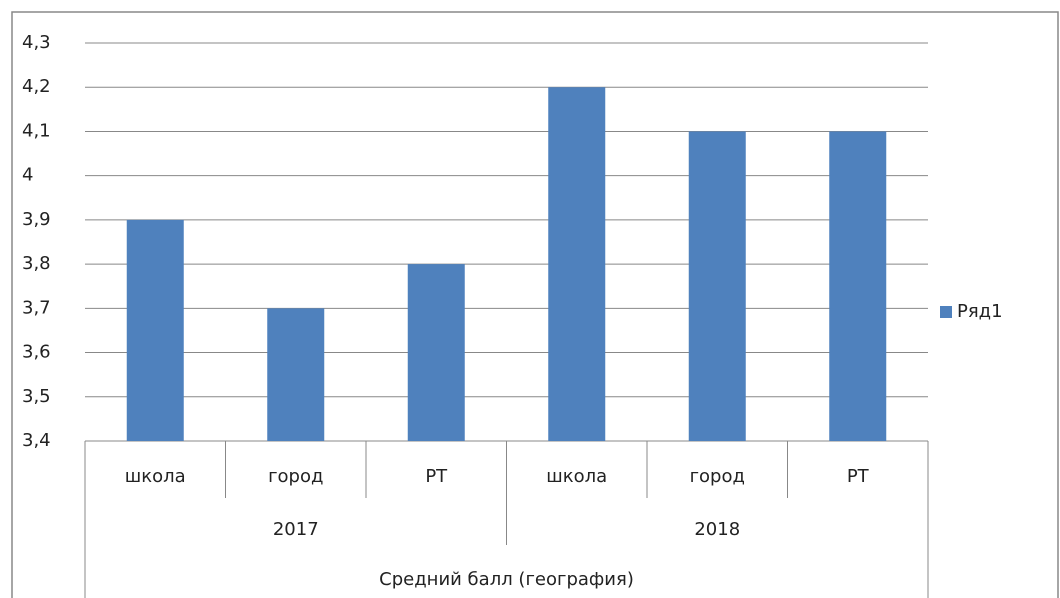  What do you see at coordinates (717, 529) in the screenshot?
I see `group-label: 2018` at bounding box center [717, 529].